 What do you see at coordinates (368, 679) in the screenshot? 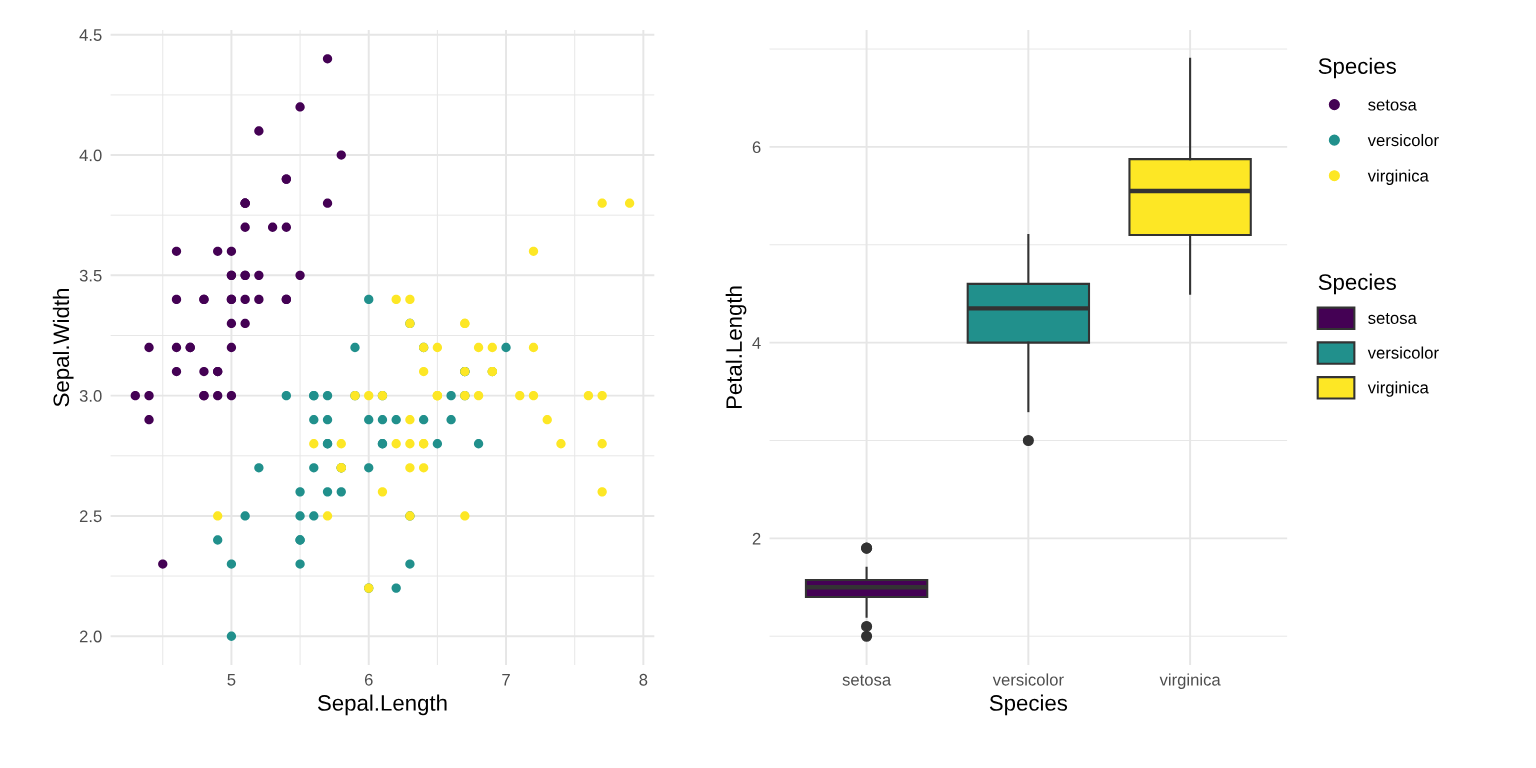
I see `x-tick-label: 6` at bounding box center [368, 679].